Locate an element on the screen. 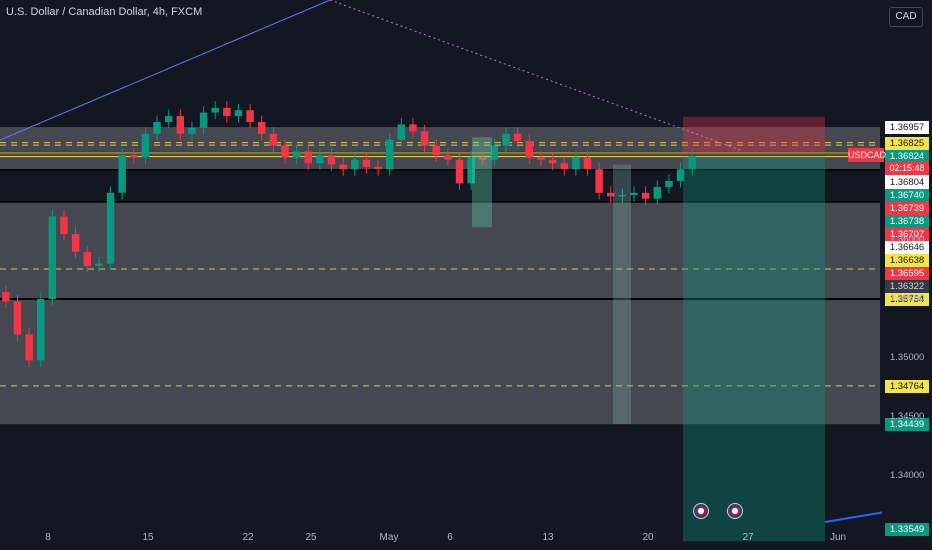 This screenshot has width=932, height=550. currency-button: CAD is located at coordinates (906, 17).